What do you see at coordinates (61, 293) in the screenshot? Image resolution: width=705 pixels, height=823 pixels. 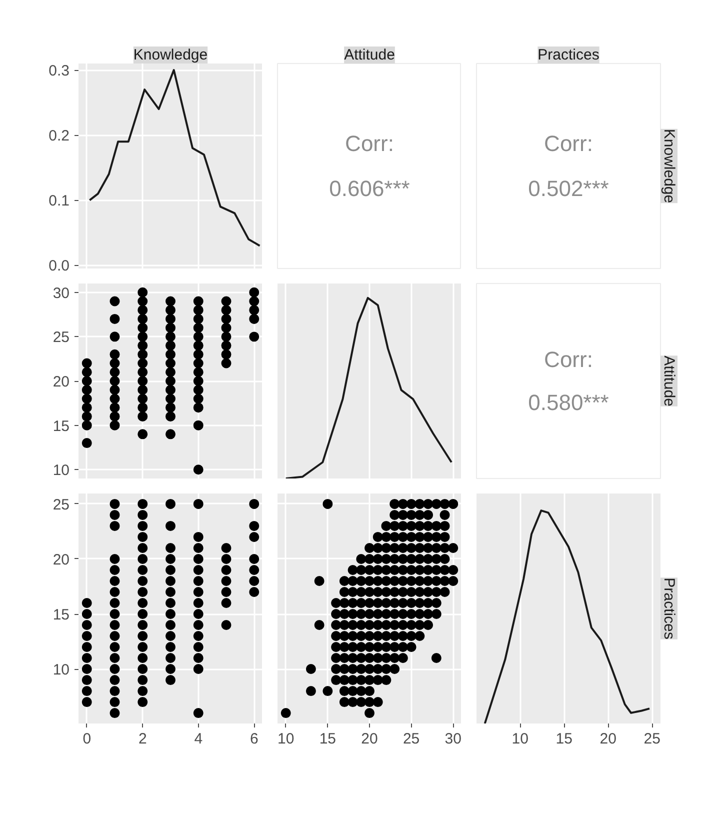 I see `y-tick-label: 30` at bounding box center [61, 293].